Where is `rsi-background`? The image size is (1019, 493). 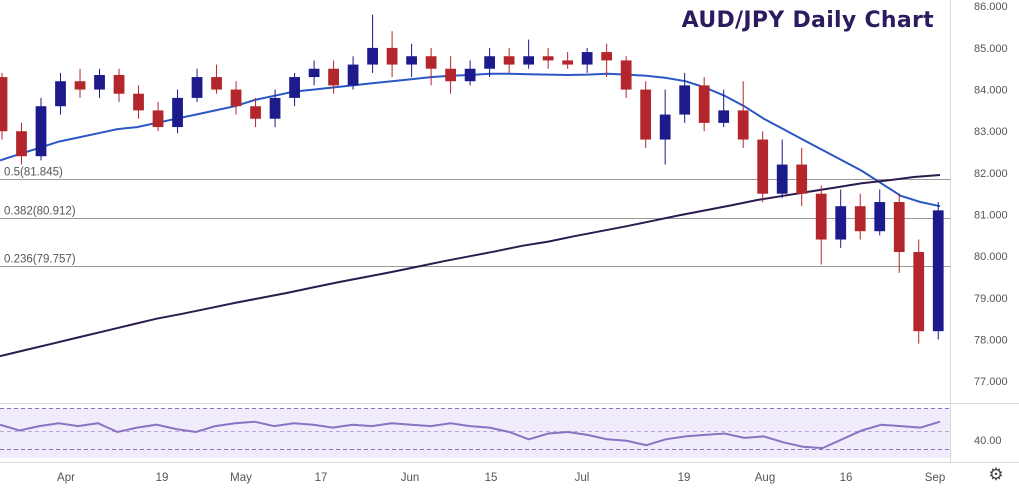
rsi-background is located at coordinates (475, 433).